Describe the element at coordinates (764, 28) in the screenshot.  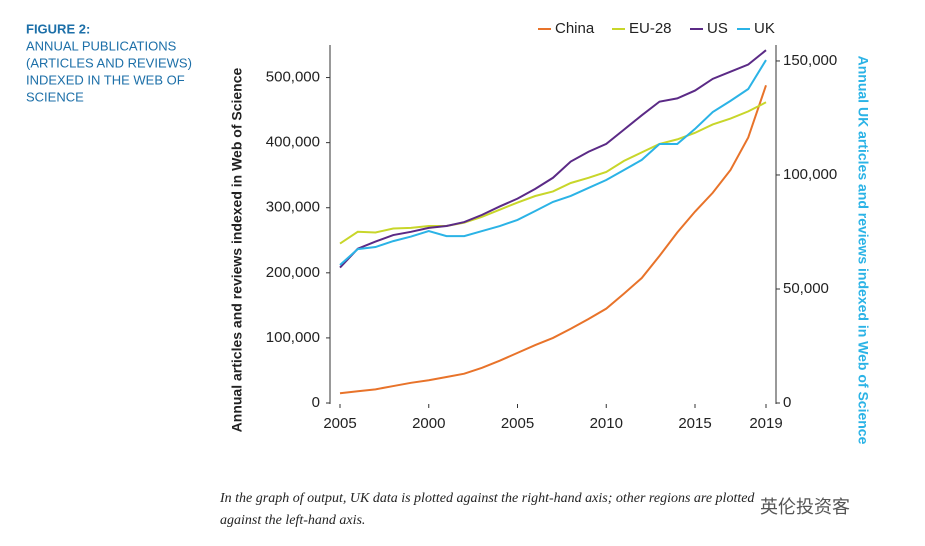
I see `legend-label: UK` at that location.